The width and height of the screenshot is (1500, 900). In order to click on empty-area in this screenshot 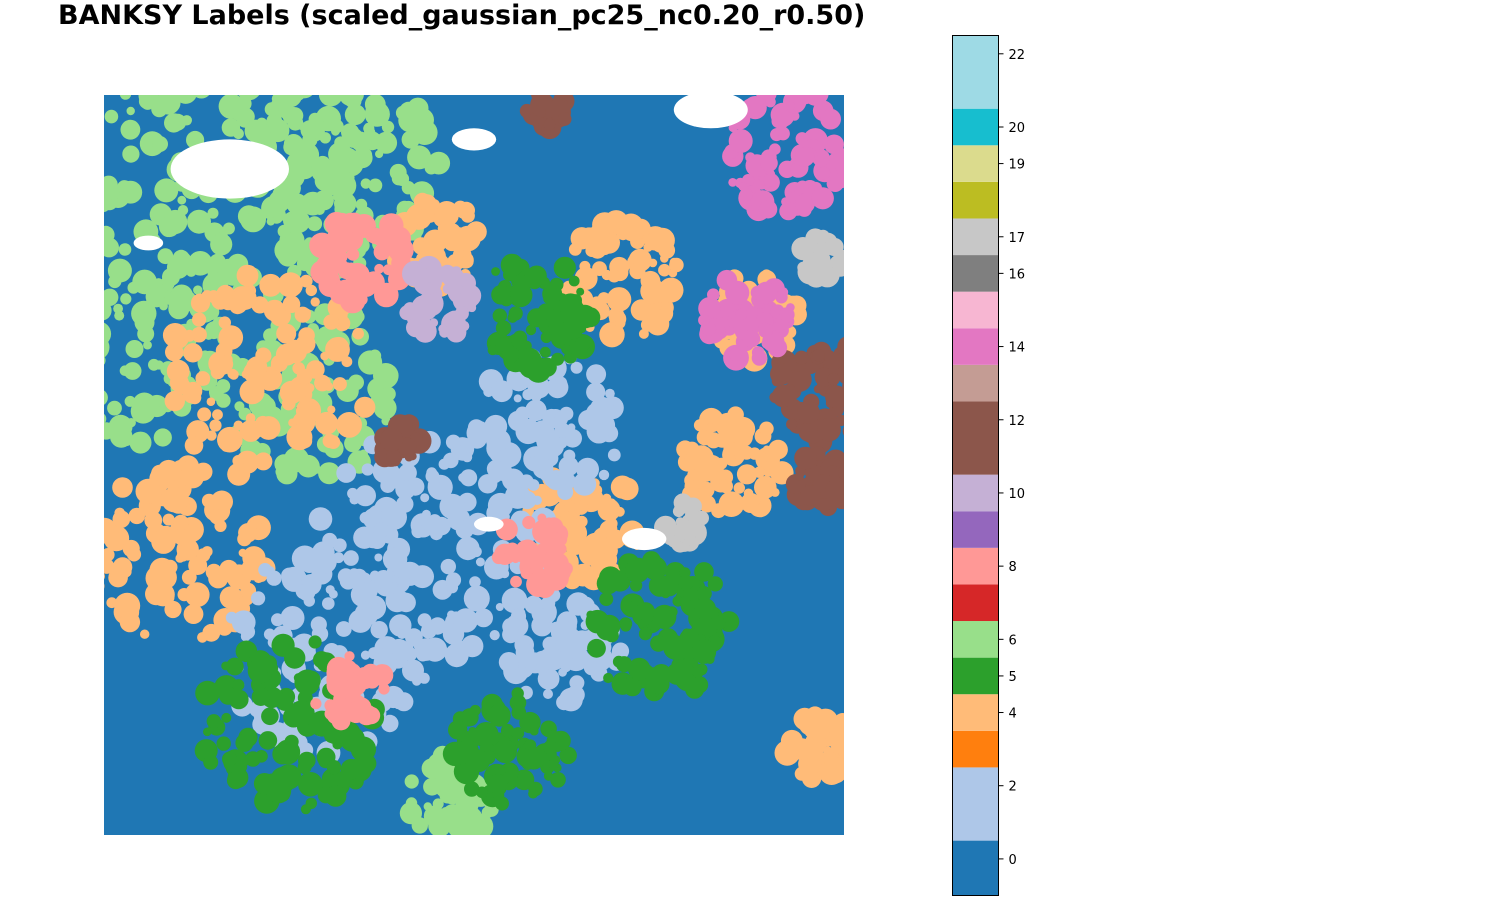, I will do `click(229, 169)`.